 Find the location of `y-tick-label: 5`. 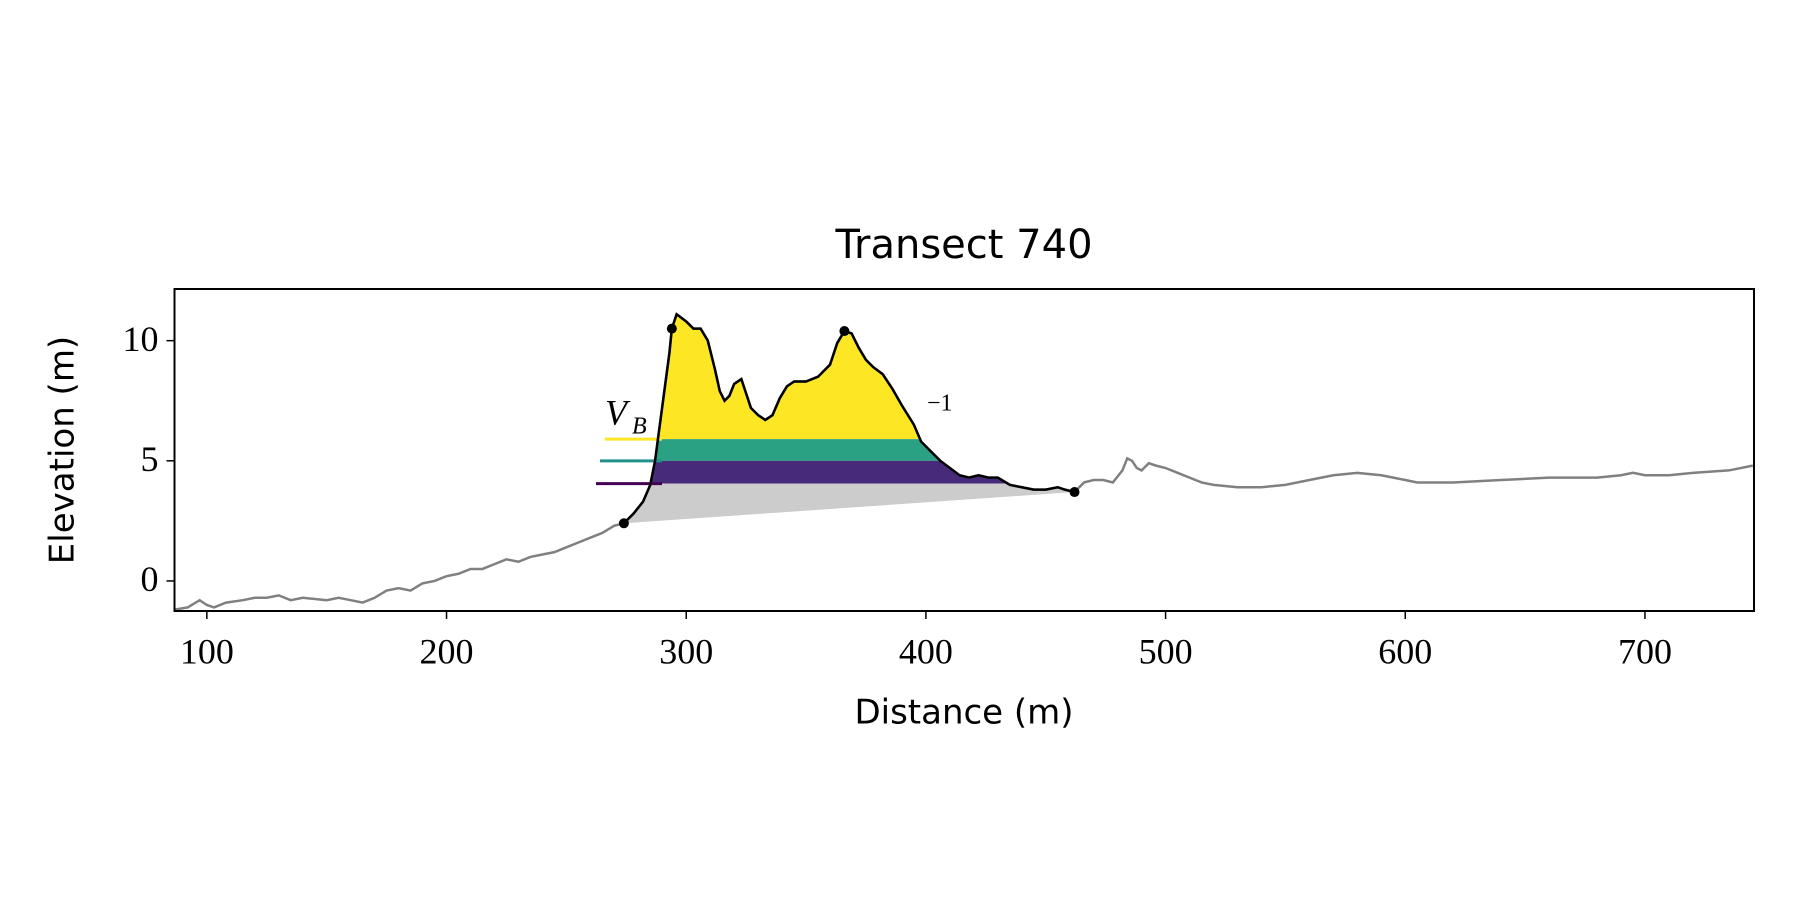

y-tick-label: 5 is located at coordinates (150, 459).